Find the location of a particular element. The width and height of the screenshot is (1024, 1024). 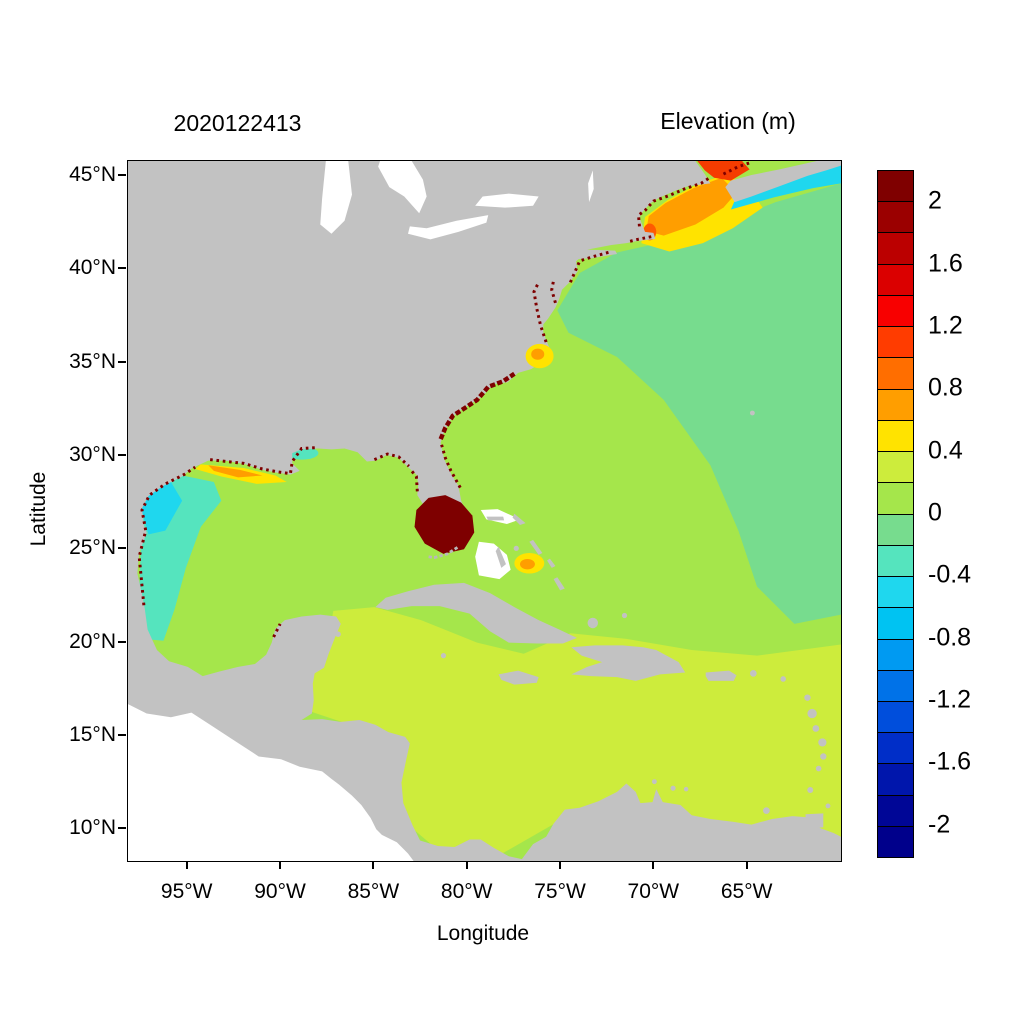

island-antigua is located at coordinates (807, 697).